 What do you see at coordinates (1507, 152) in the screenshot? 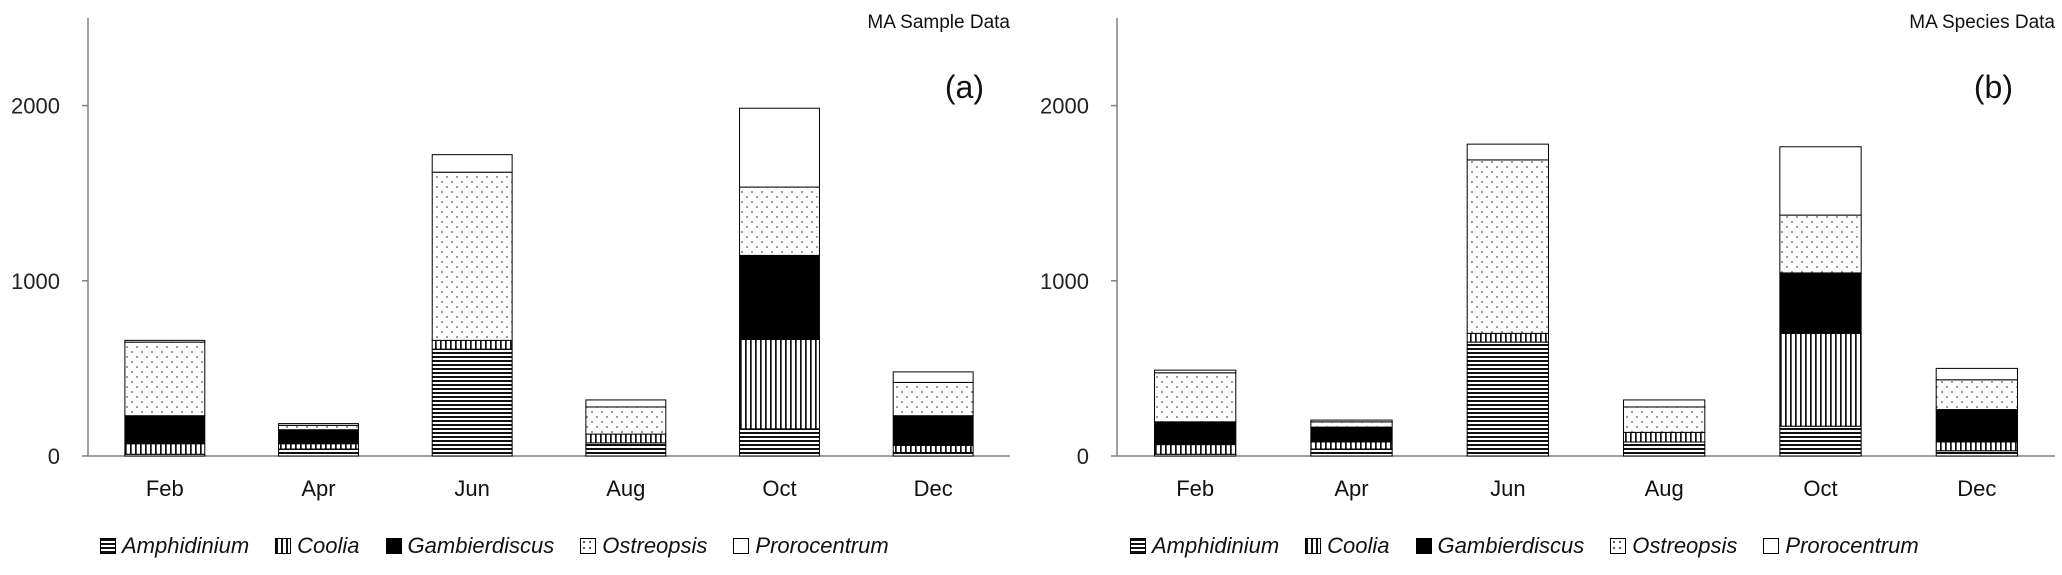
I see `bar-b-jun-prorocentrum` at bounding box center [1507, 152].